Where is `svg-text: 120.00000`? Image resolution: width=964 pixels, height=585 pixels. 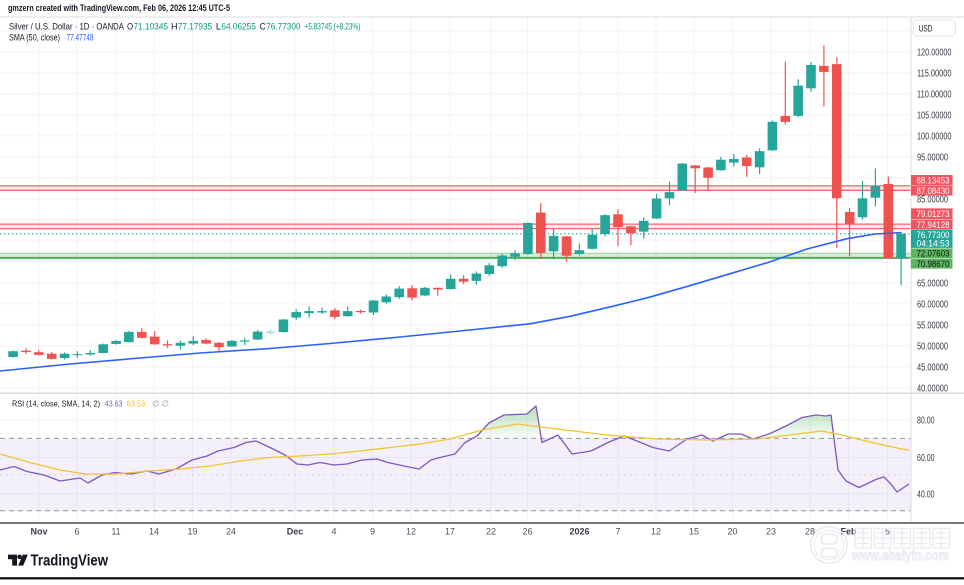 svg-text: 120.00000 is located at coordinates (934, 52).